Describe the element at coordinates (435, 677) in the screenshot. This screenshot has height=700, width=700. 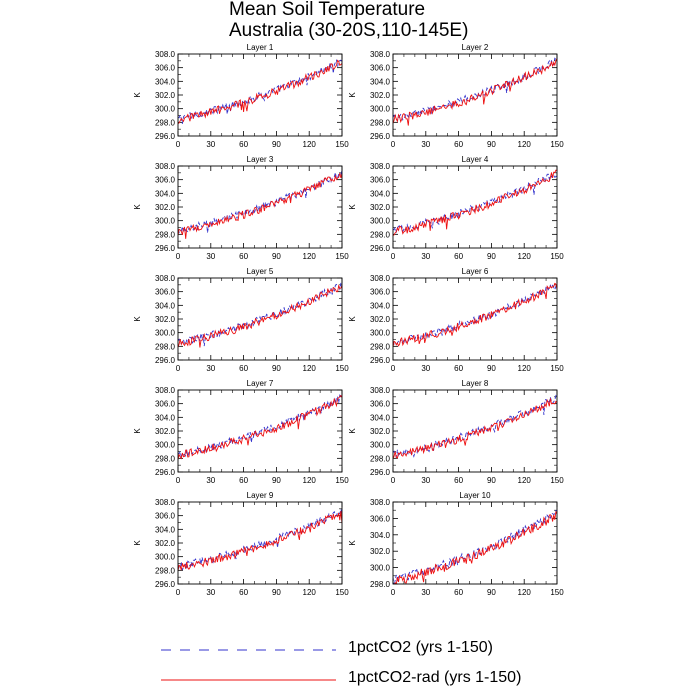
I see `legend-label-1pctco2-rad: 1pctCO2-rad (yrs 1-150)` at that location.